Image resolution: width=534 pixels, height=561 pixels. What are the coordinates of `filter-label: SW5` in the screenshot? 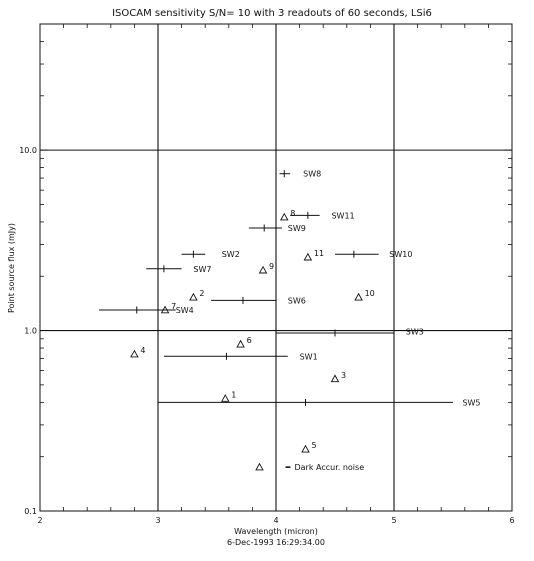 It's located at (471, 402).